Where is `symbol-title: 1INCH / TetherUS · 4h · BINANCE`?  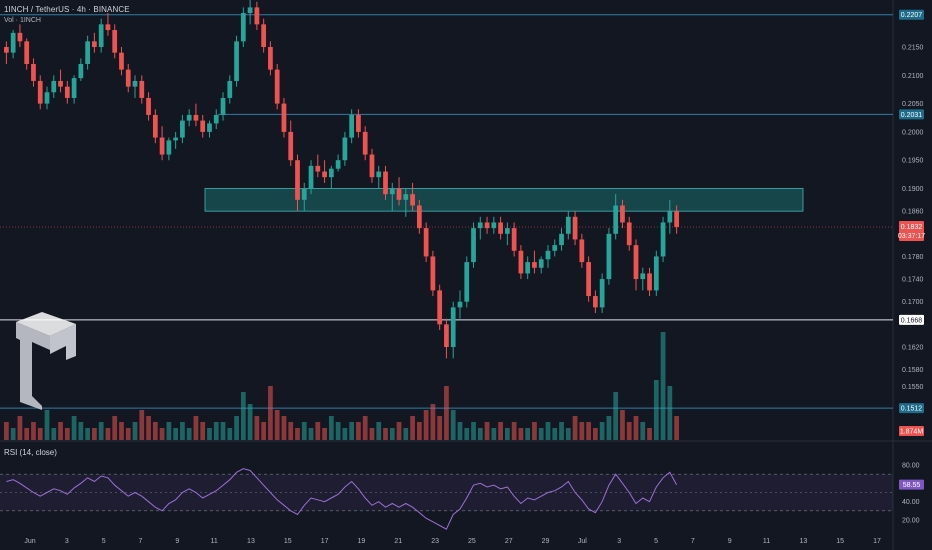 symbol-title: 1INCH / TetherUS · 4h · BINANCE is located at coordinates (67, 9).